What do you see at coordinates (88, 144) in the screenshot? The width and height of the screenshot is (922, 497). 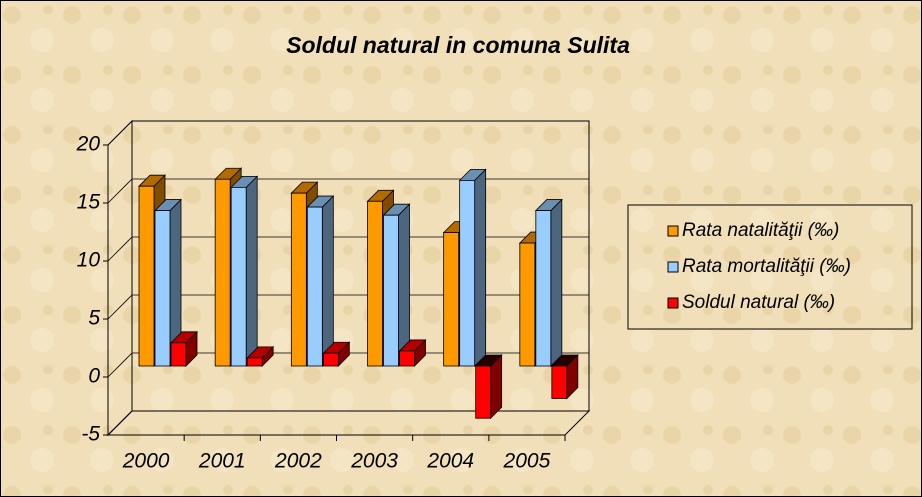 I see `y-tick-label: 20` at bounding box center [88, 144].